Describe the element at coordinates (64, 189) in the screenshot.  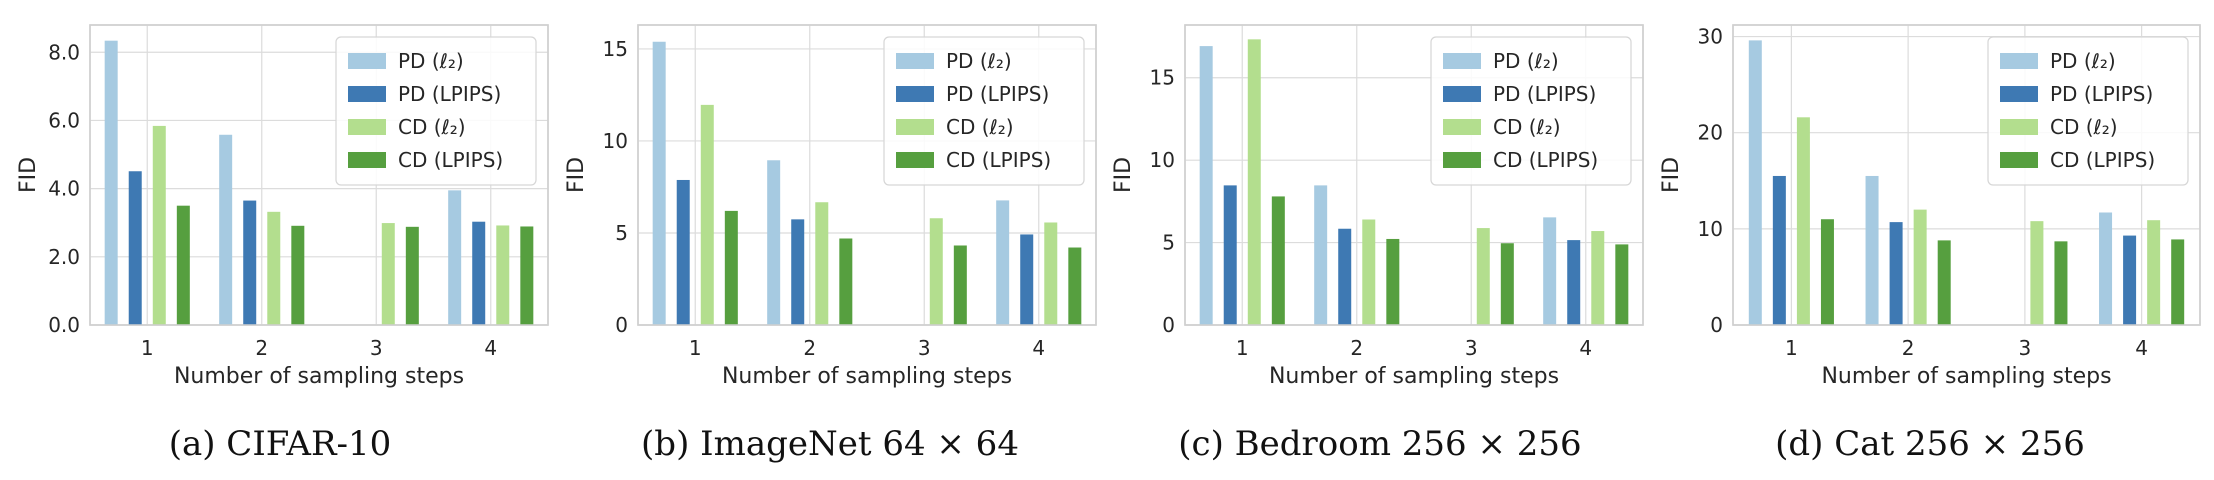
I see `y-tick-label: 4.0` at that location.